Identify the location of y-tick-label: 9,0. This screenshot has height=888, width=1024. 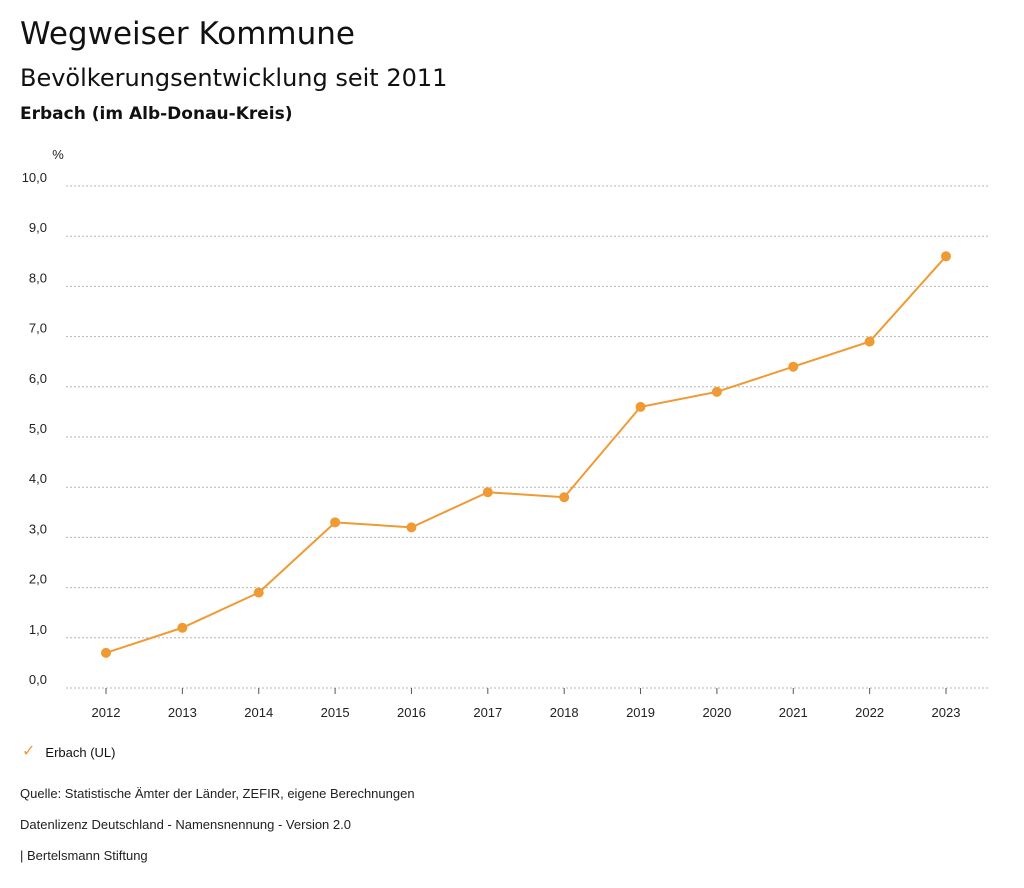
(38, 227).